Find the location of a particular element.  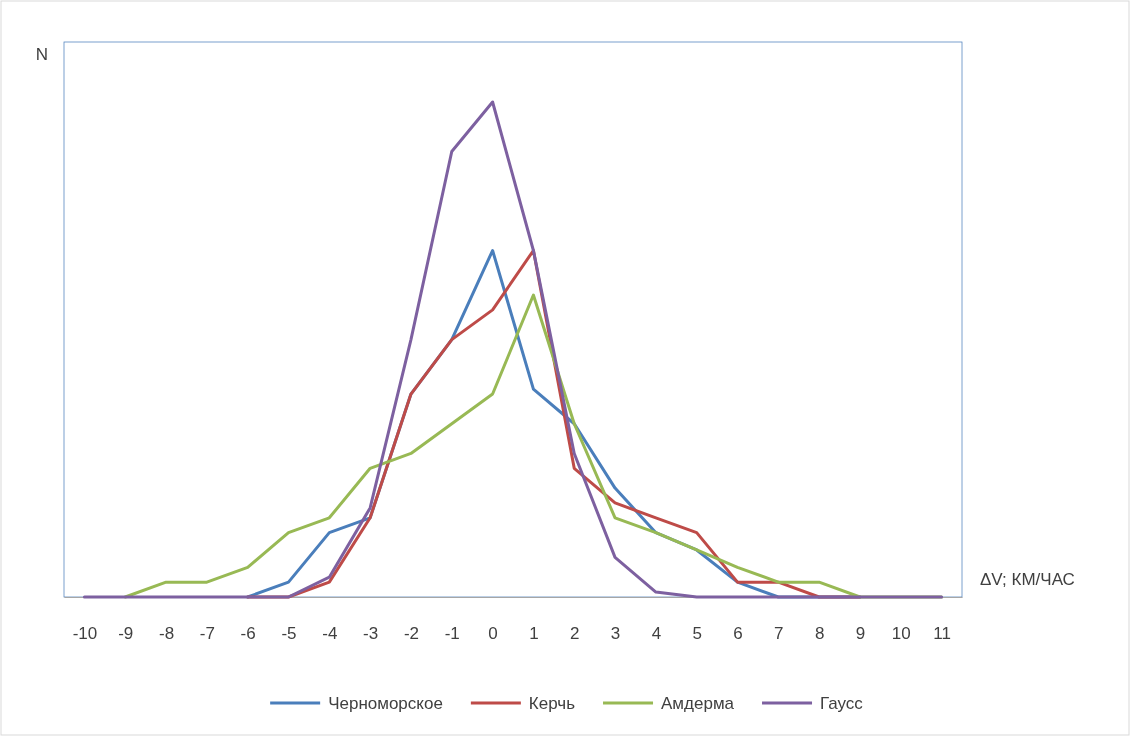

x-tick-label: 4 is located at coordinates (656, 634).